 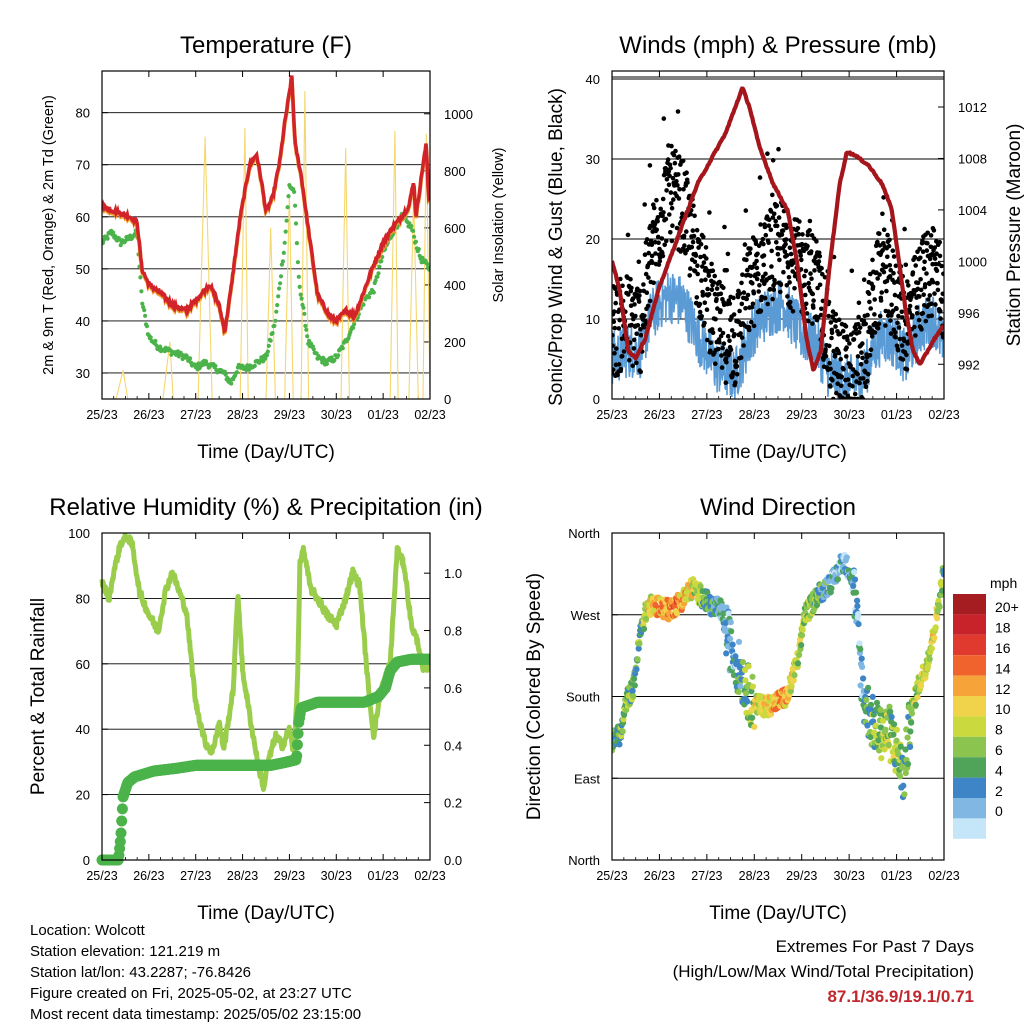 I want to click on colorbar-swatch, so click(x=969, y=624).